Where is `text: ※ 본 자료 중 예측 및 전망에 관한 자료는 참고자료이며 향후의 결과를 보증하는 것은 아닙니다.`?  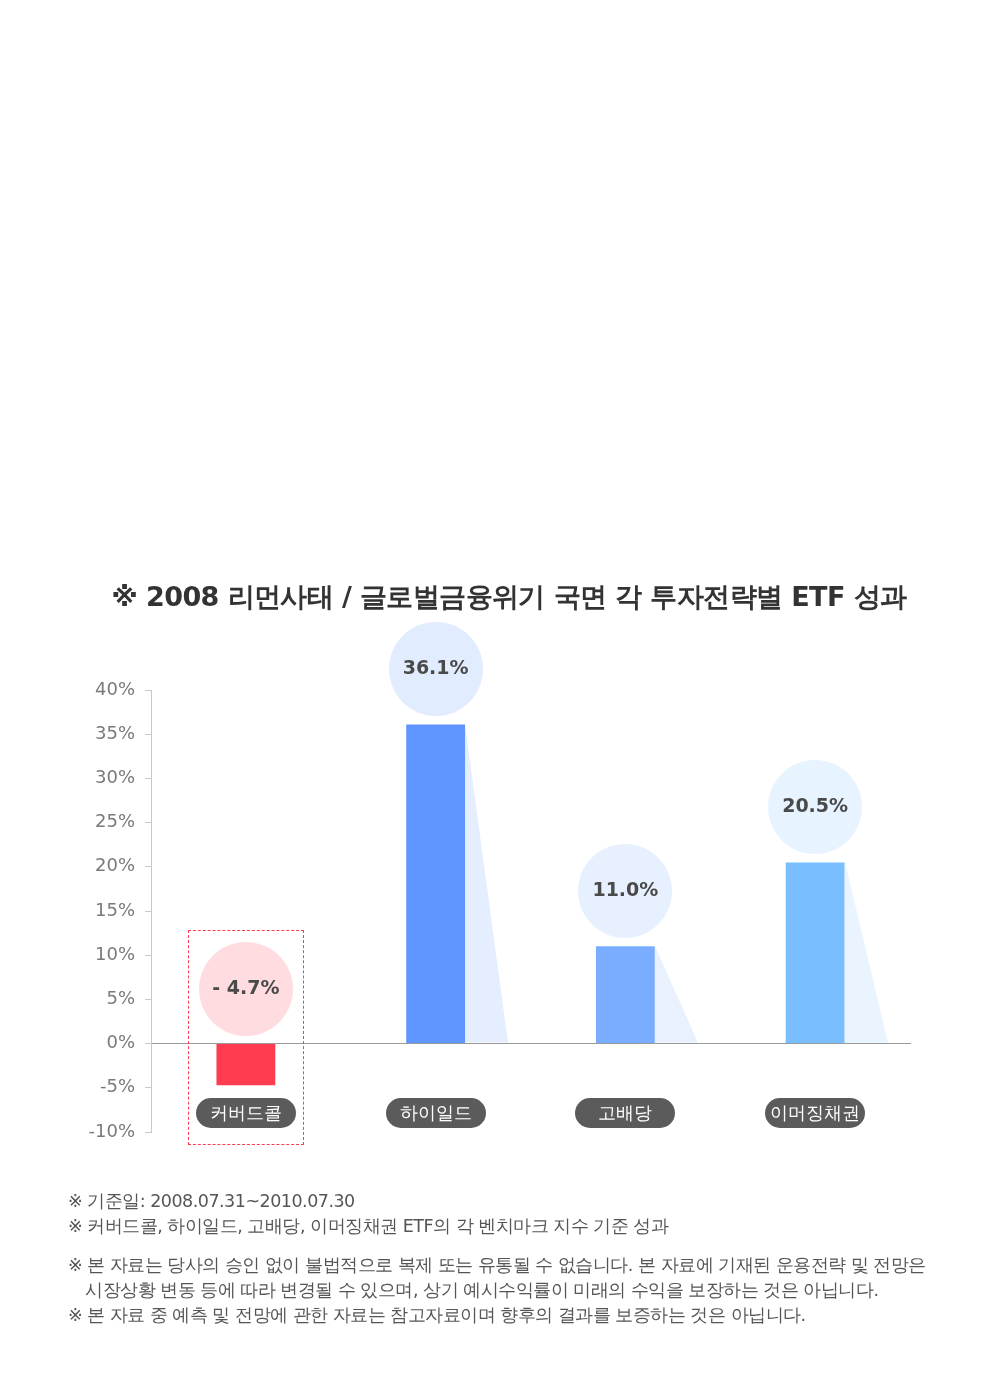
text: ※ 본 자료 중 예측 및 전망에 관한 자료는 참고자료이며 향후의 결과를 보증하는 것은 아닙니다. is located at coordinates (437, 1315).